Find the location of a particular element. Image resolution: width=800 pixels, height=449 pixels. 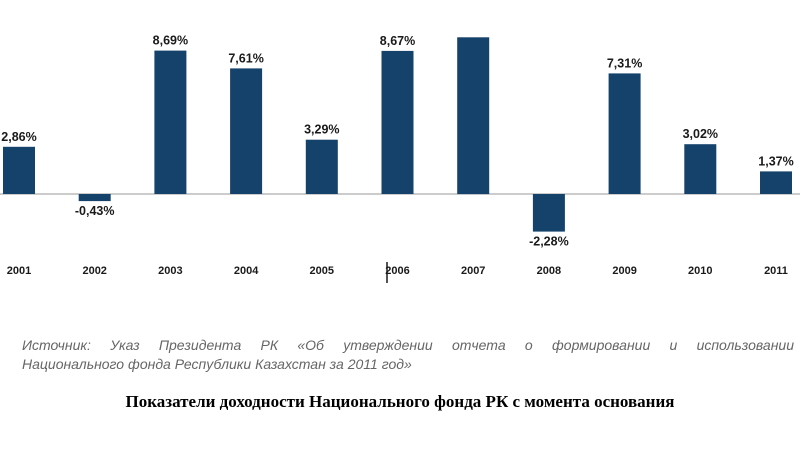

bar-2009 is located at coordinates (624, 133).